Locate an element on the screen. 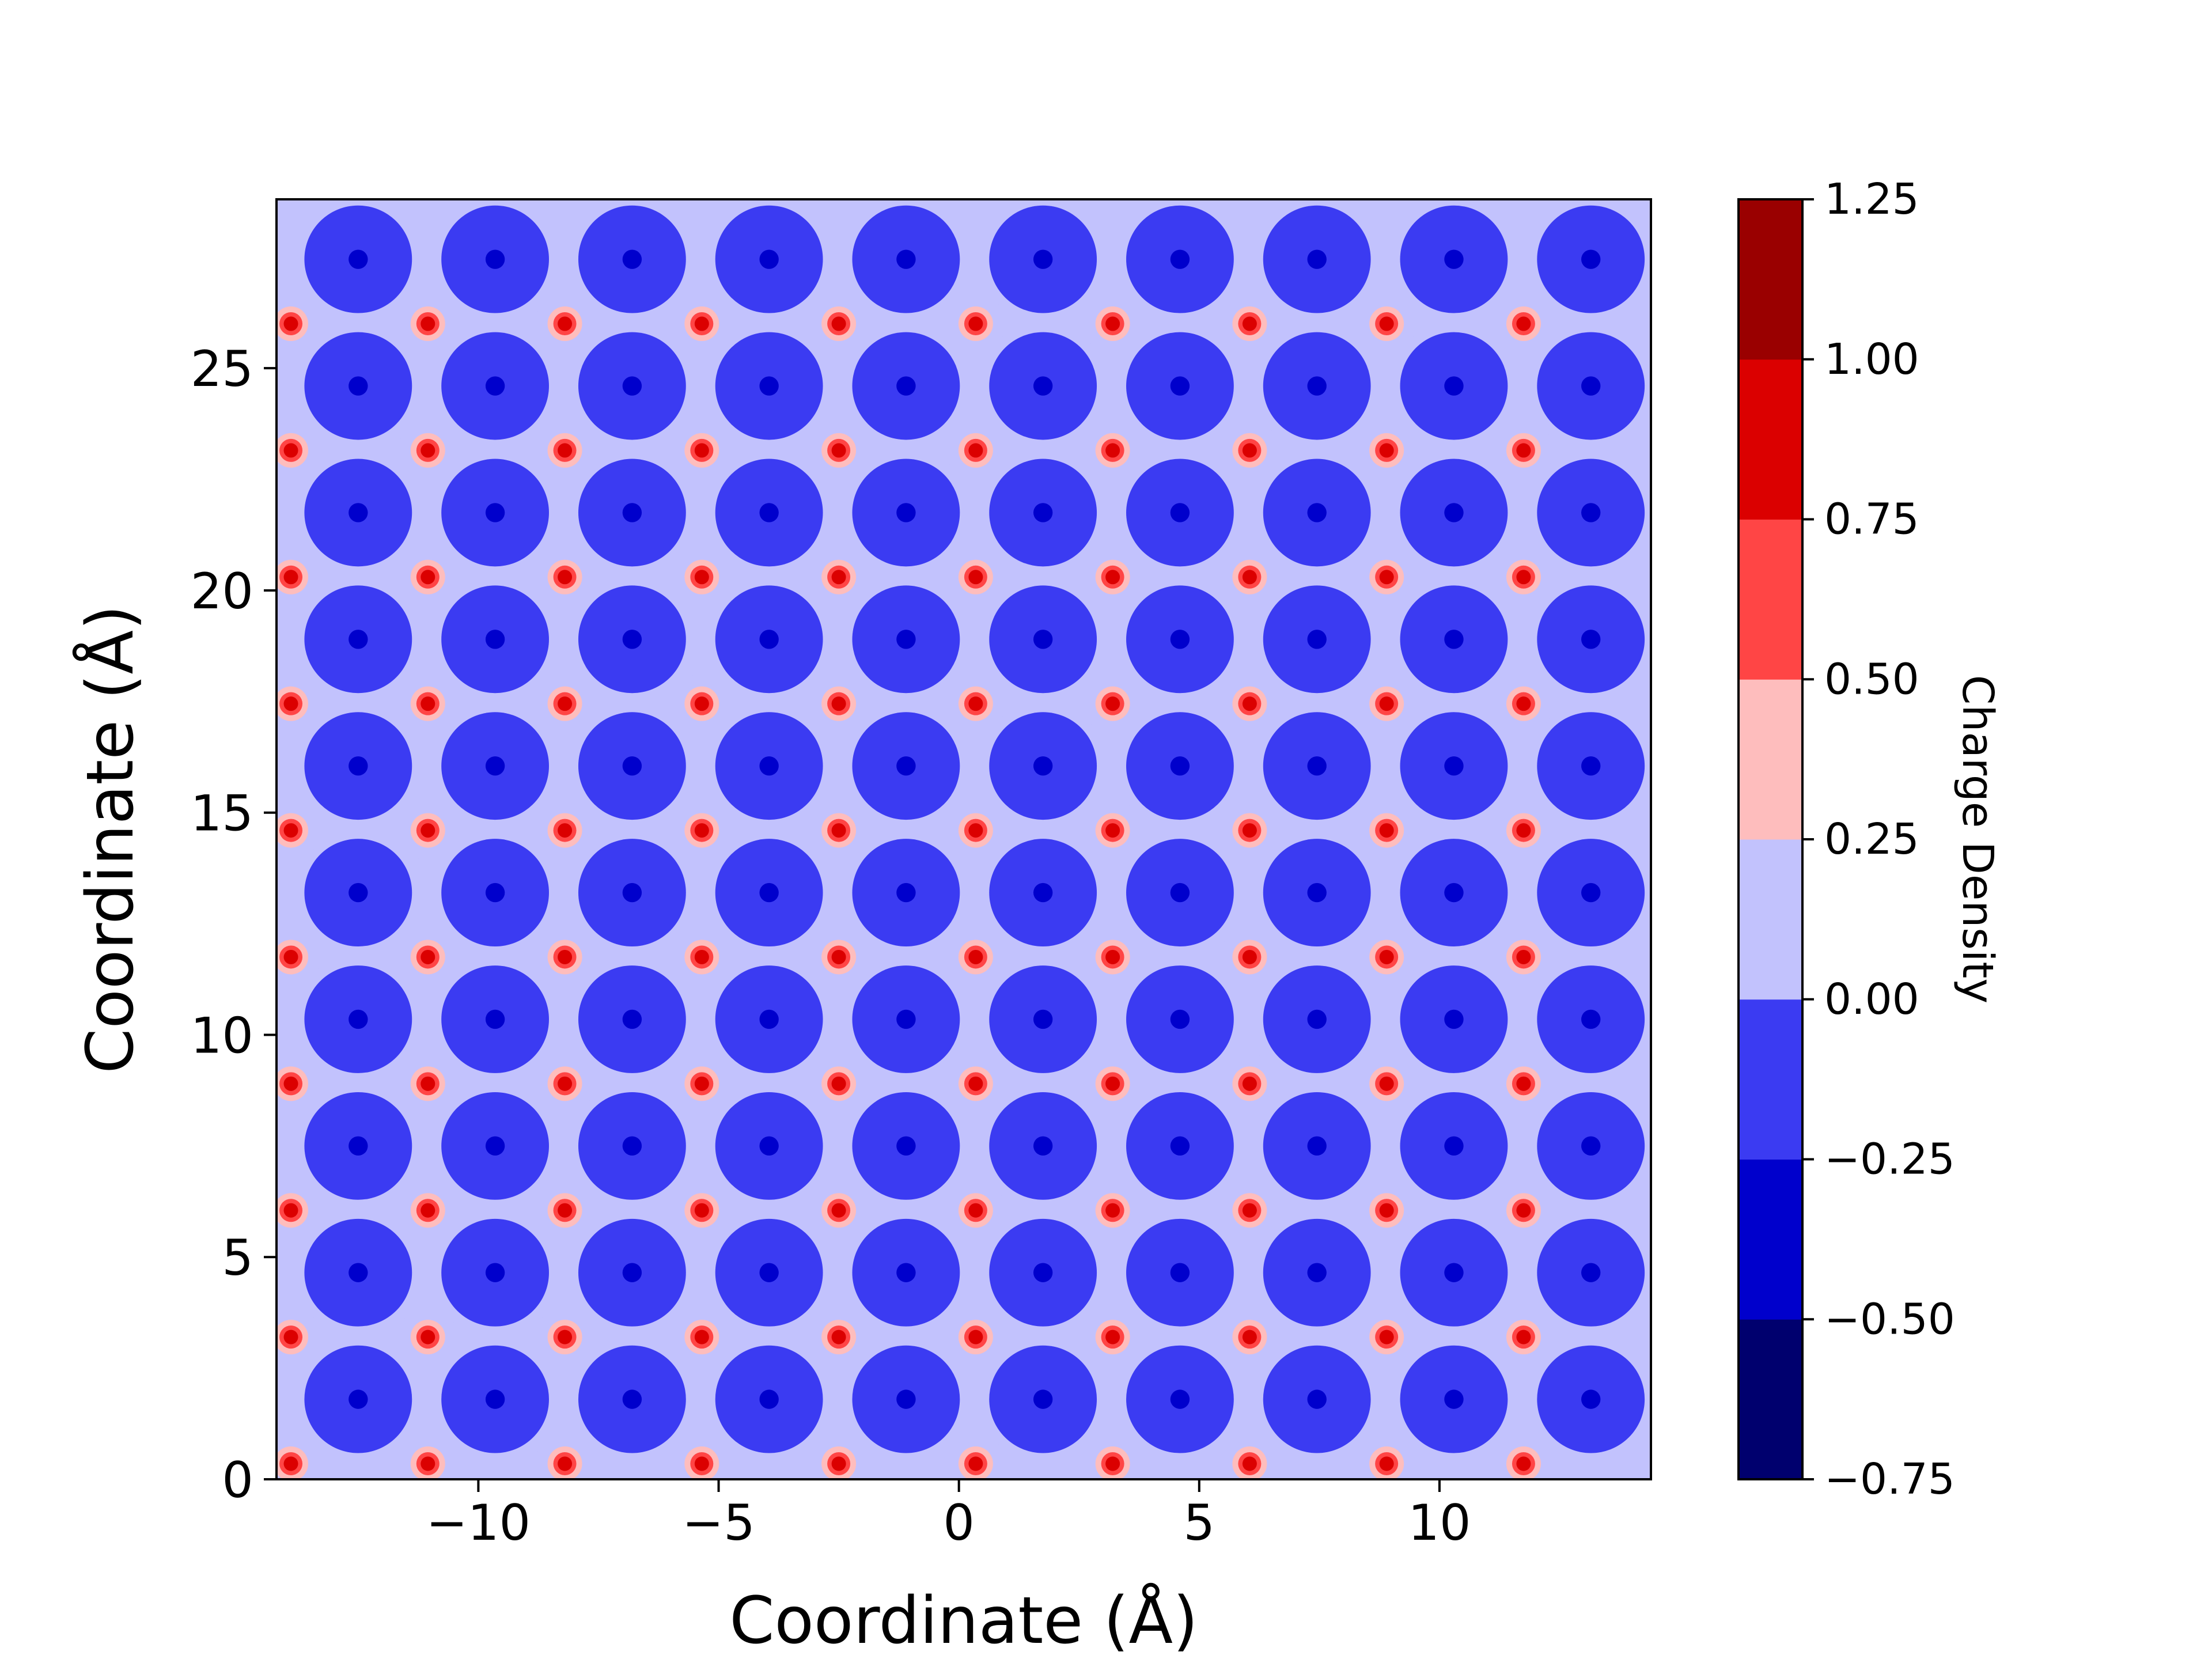  x-tick-label: 0 is located at coordinates (959, 1523).